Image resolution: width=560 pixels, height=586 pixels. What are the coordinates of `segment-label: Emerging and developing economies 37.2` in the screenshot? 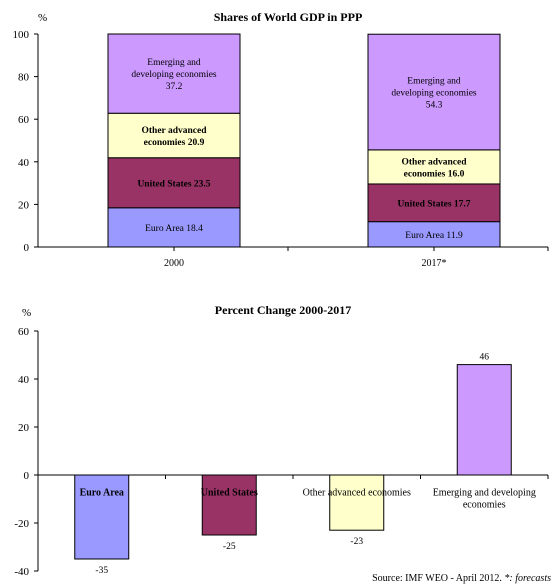 It's located at (174, 75).